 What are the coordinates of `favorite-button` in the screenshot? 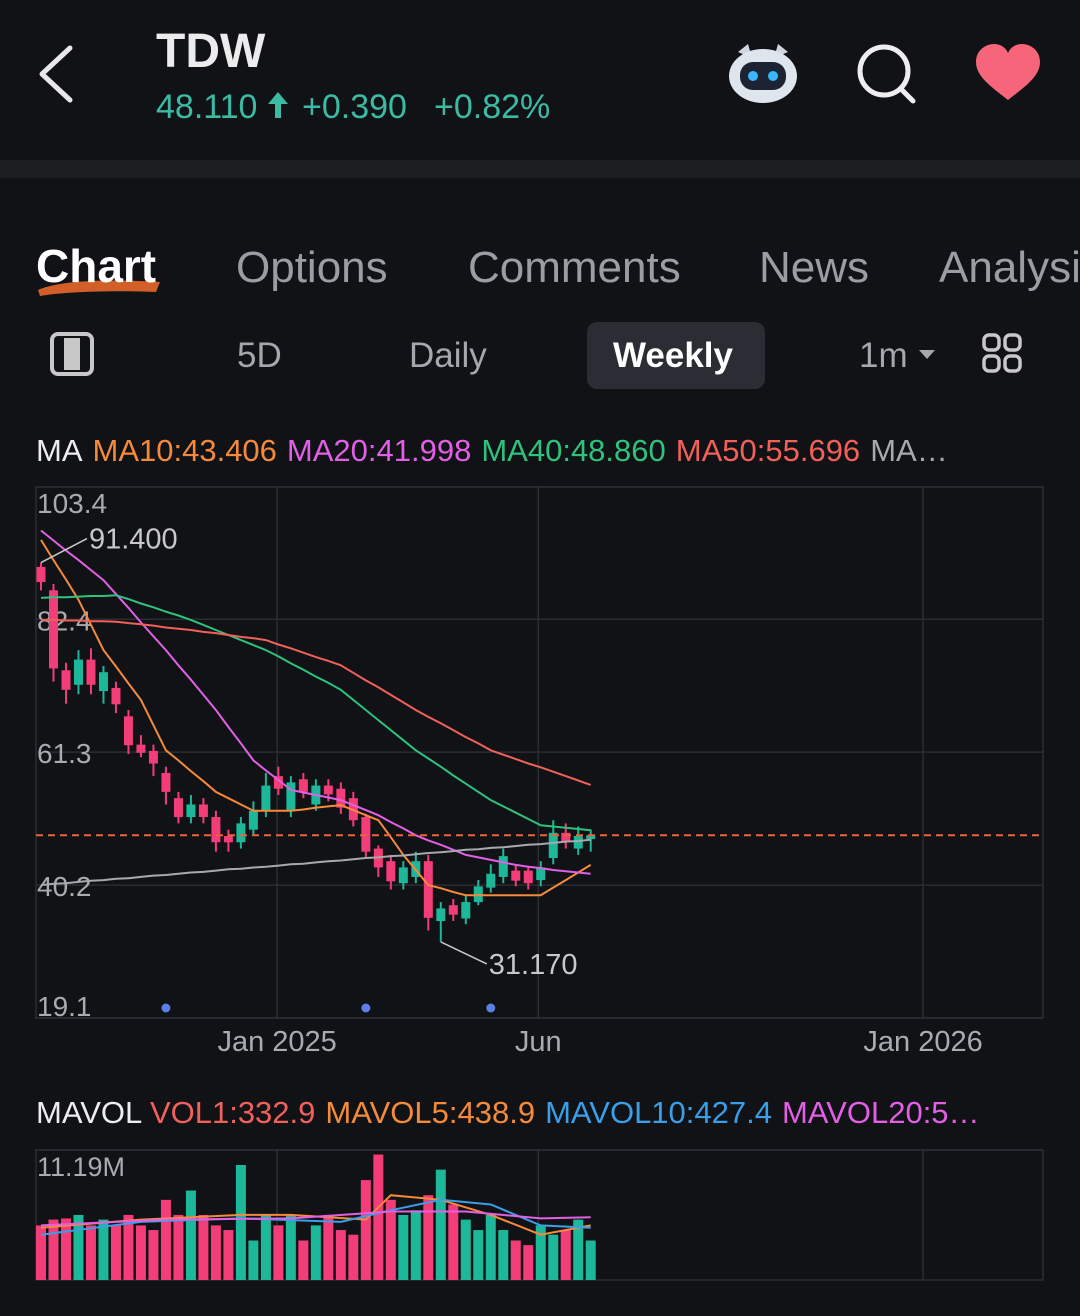 It's located at (1008, 72).